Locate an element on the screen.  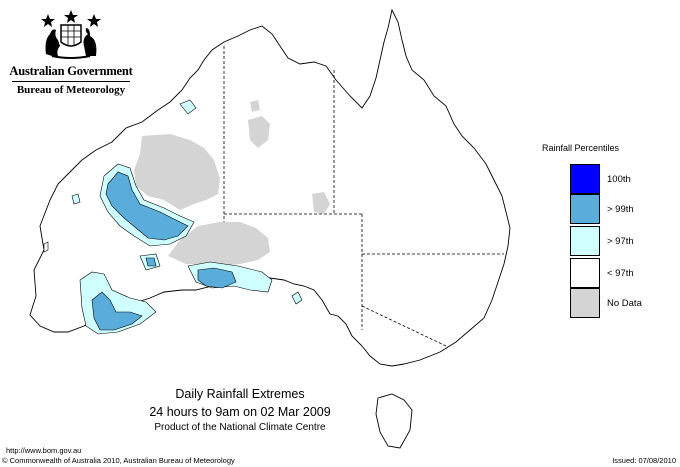
p99-regions is located at coordinates (164, 251).